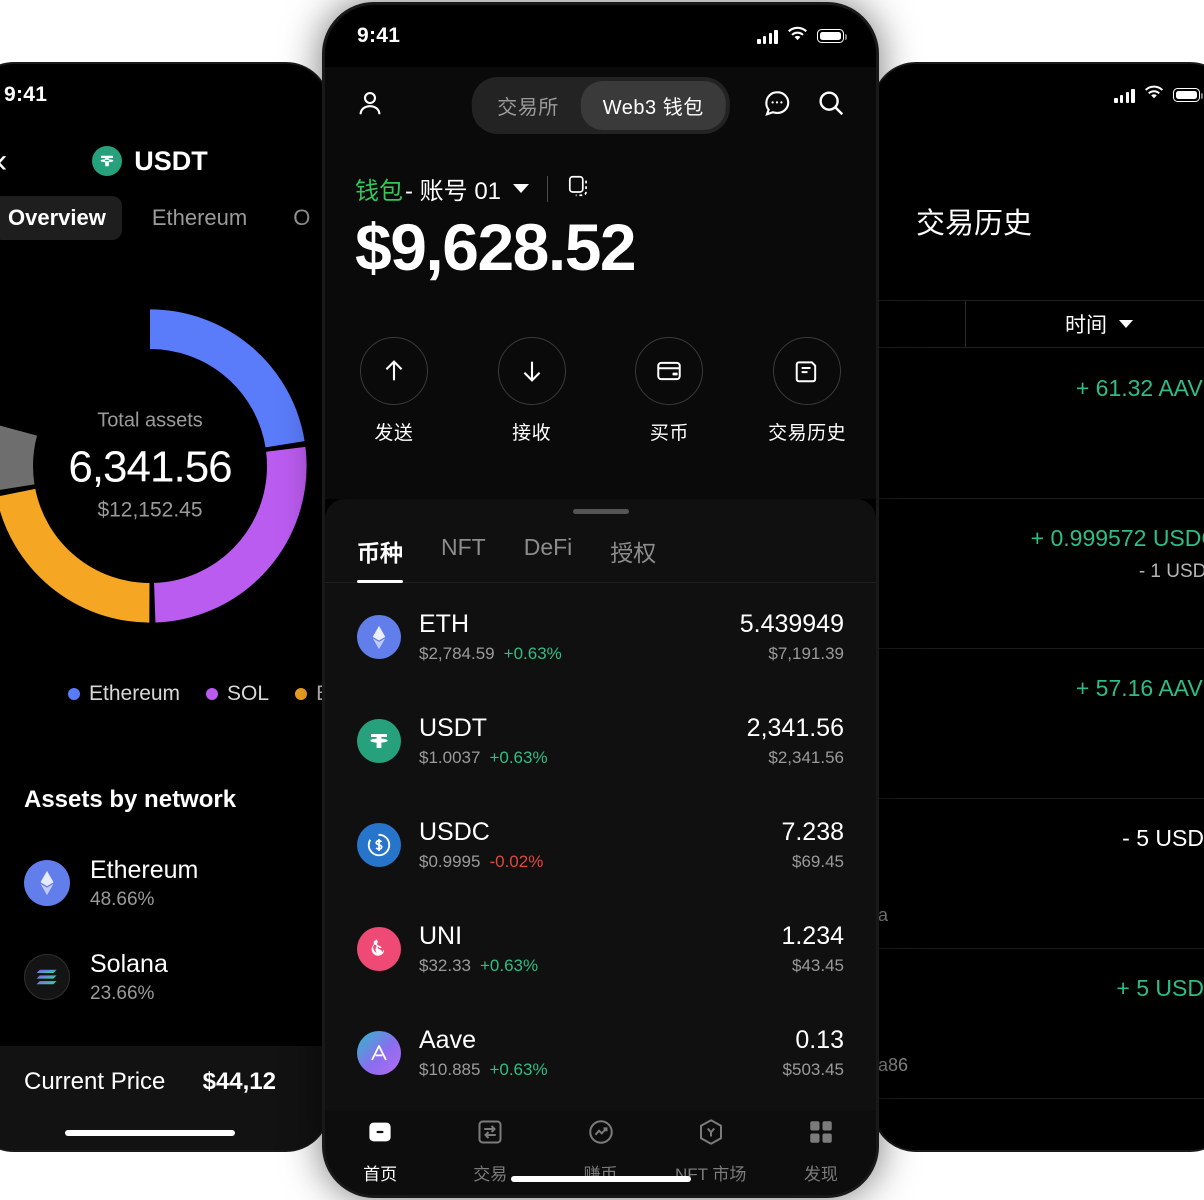  I want to click on donut-slice-ethereum, so click(153, 466).